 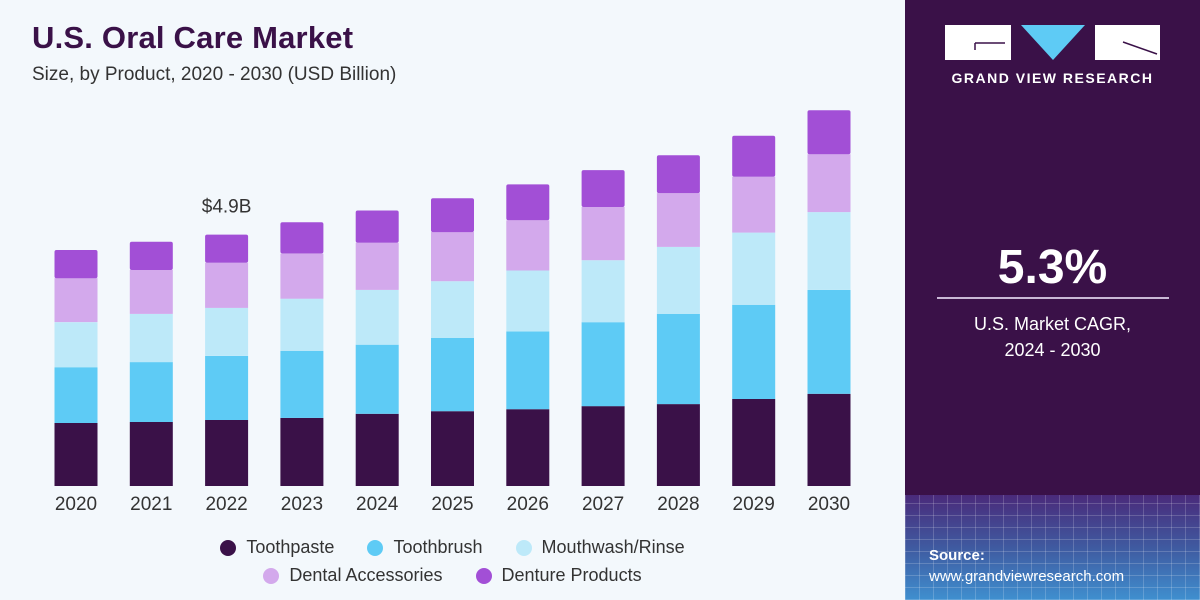 I want to click on bar-toothbrush-2028, so click(x=678, y=359).